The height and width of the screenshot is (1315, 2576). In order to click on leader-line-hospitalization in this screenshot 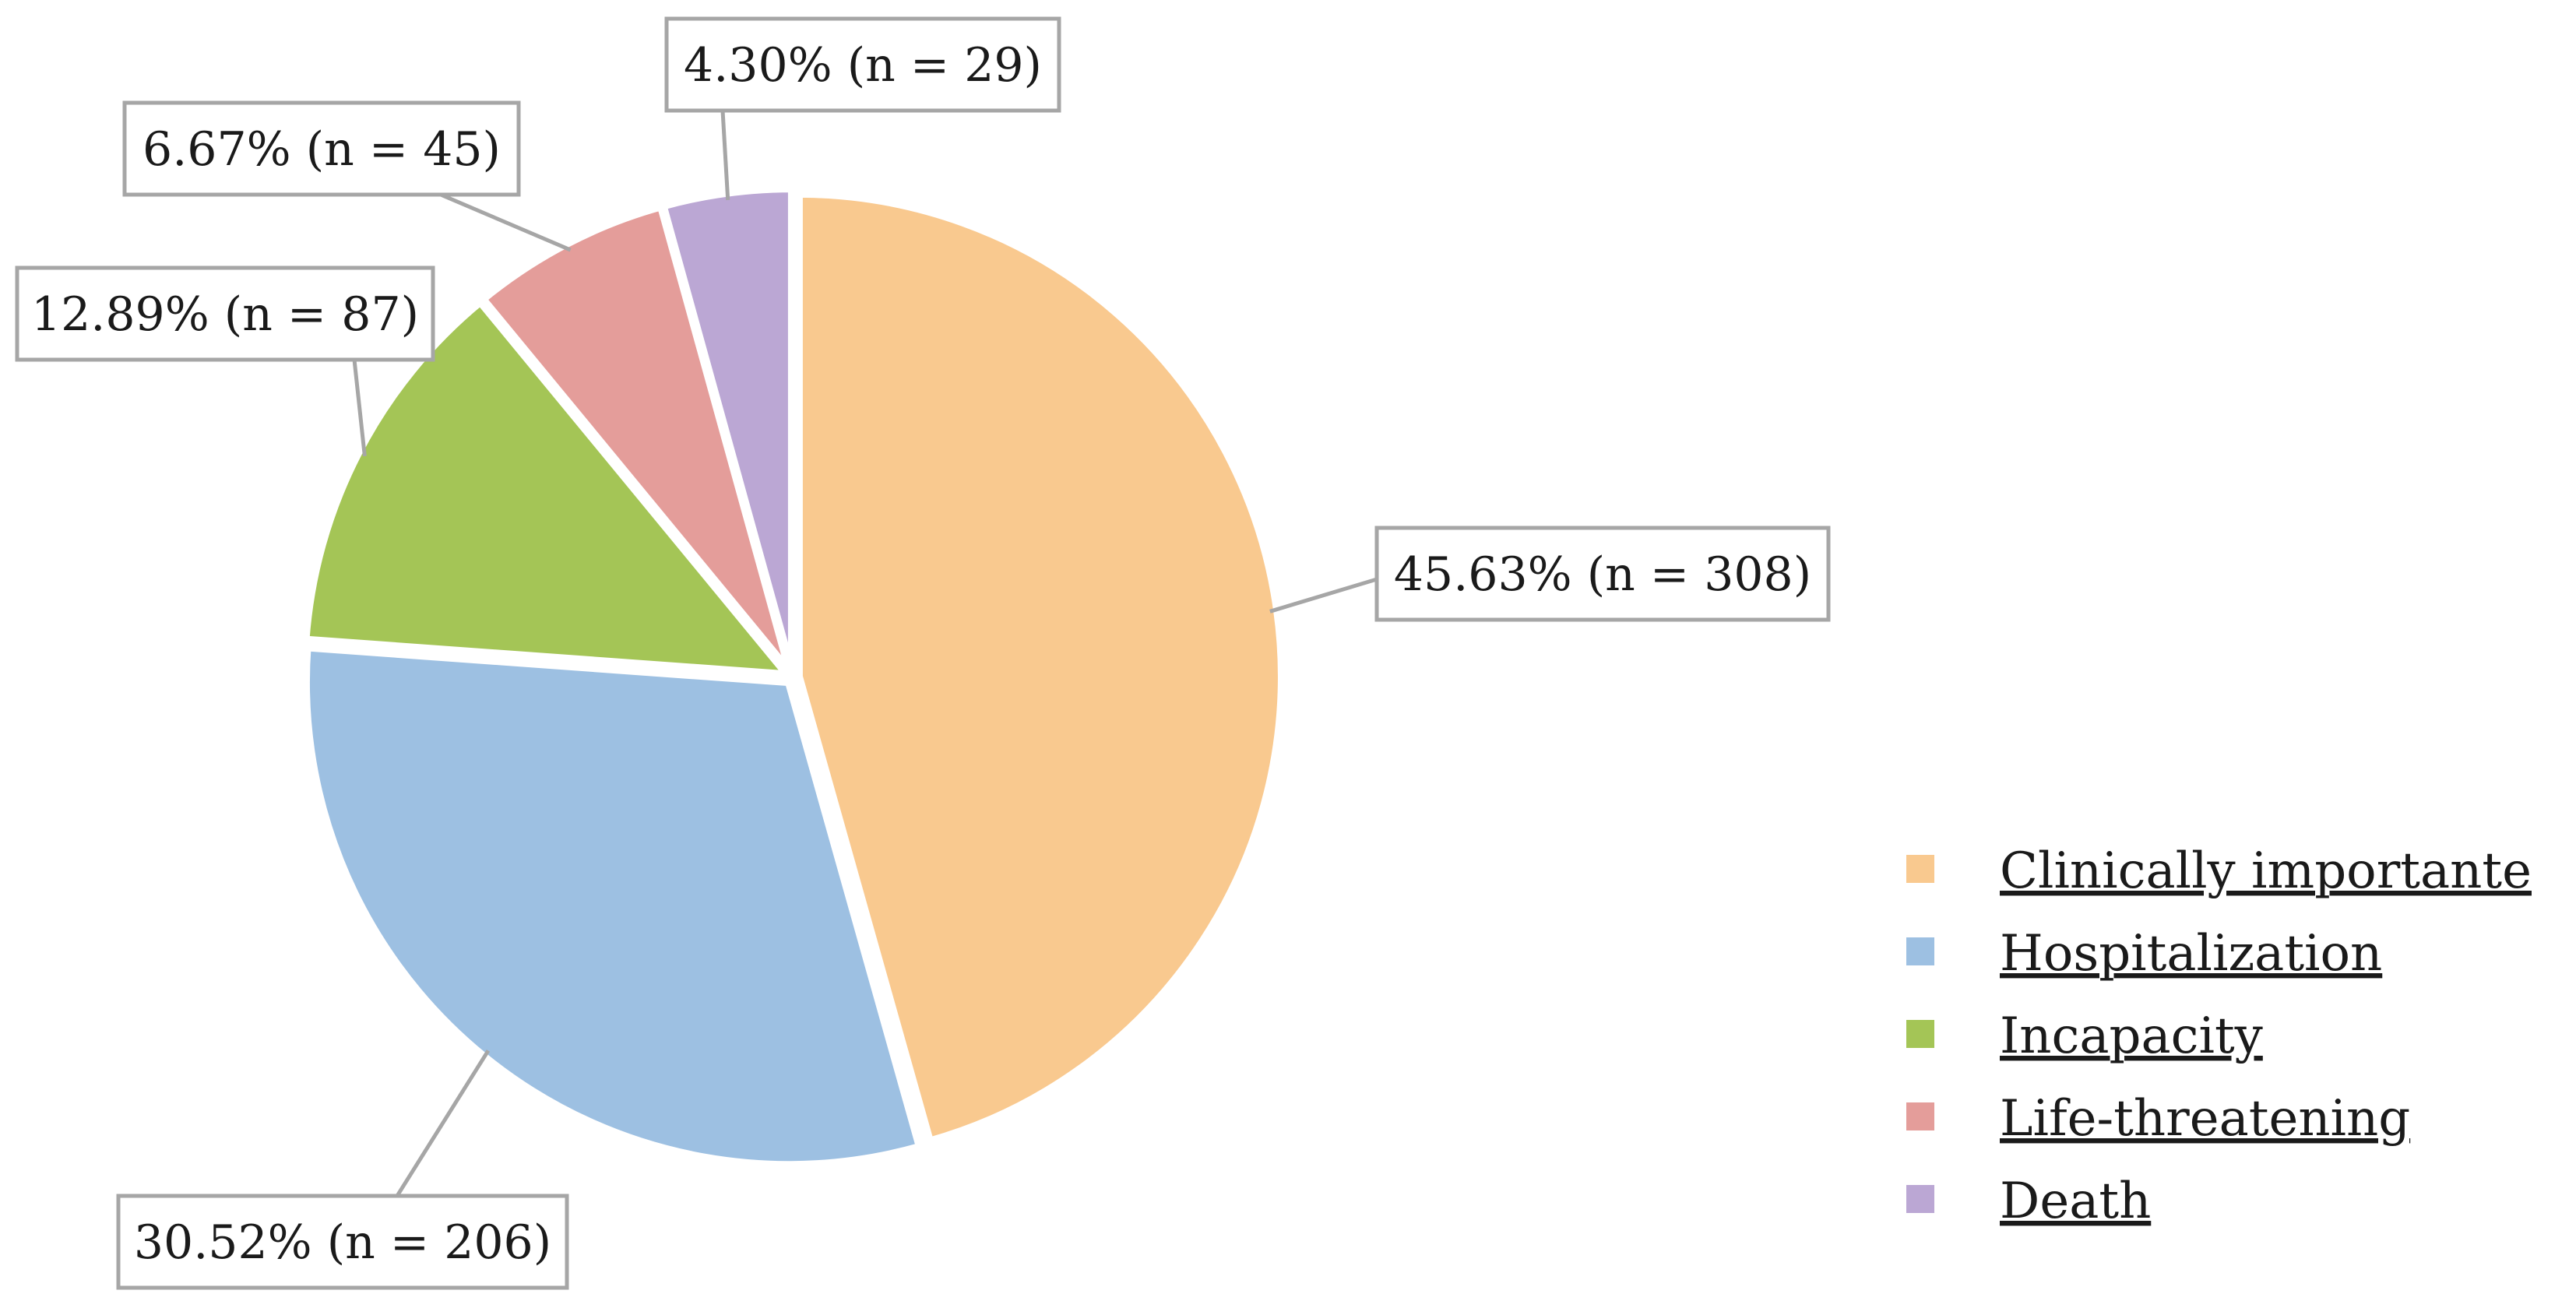, I will do `click(443, 1123)`.